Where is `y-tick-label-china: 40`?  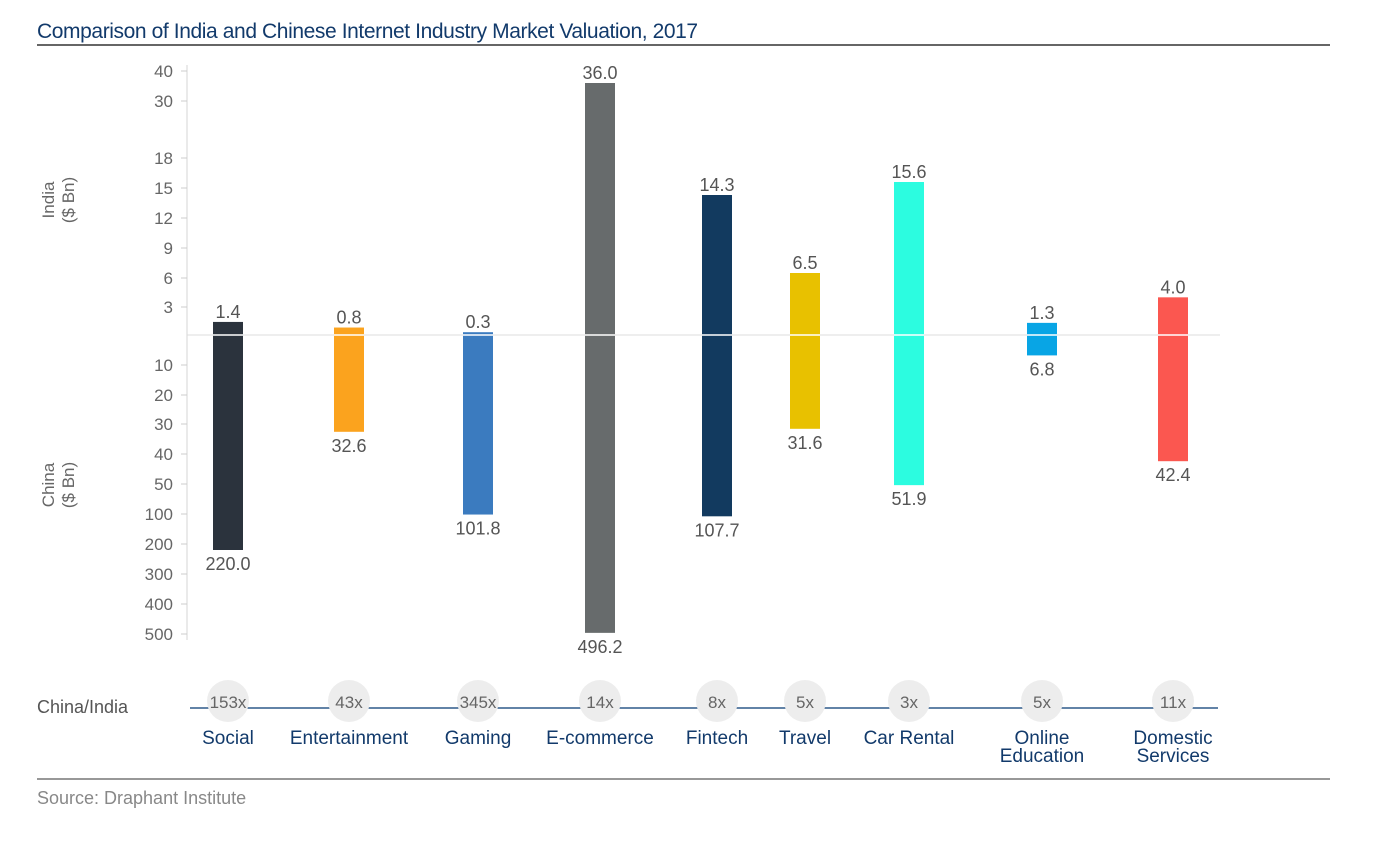 y-tick-label-china: 40 is located at coordinates (163, 454).